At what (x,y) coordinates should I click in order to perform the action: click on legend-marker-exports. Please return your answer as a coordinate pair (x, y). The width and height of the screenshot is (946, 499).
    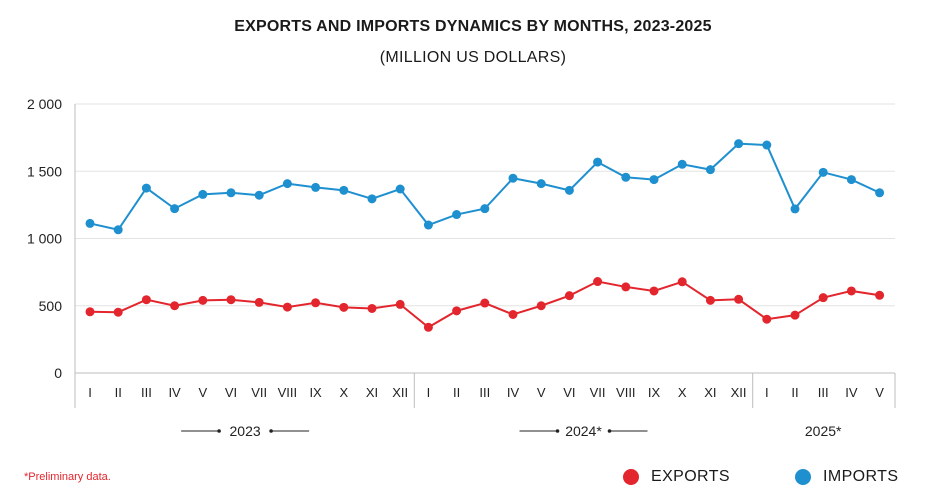
    Looking at the image, I should click on (631, 477).